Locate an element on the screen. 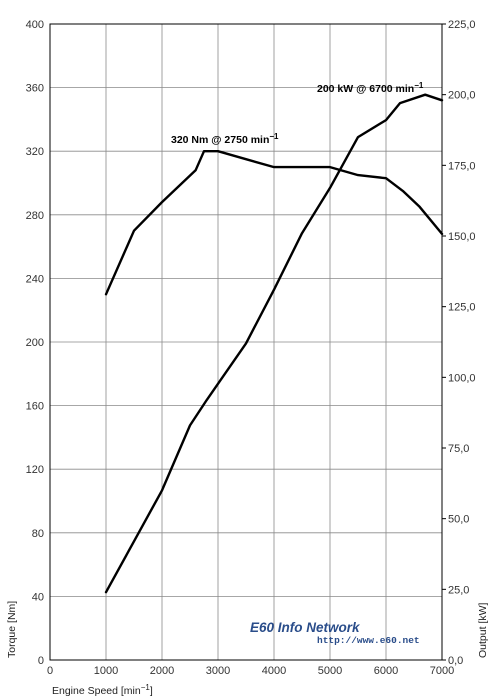 This screenshot has height=700, width=500. y-left-tick-label: 120 is located at coordinates (35, 470).